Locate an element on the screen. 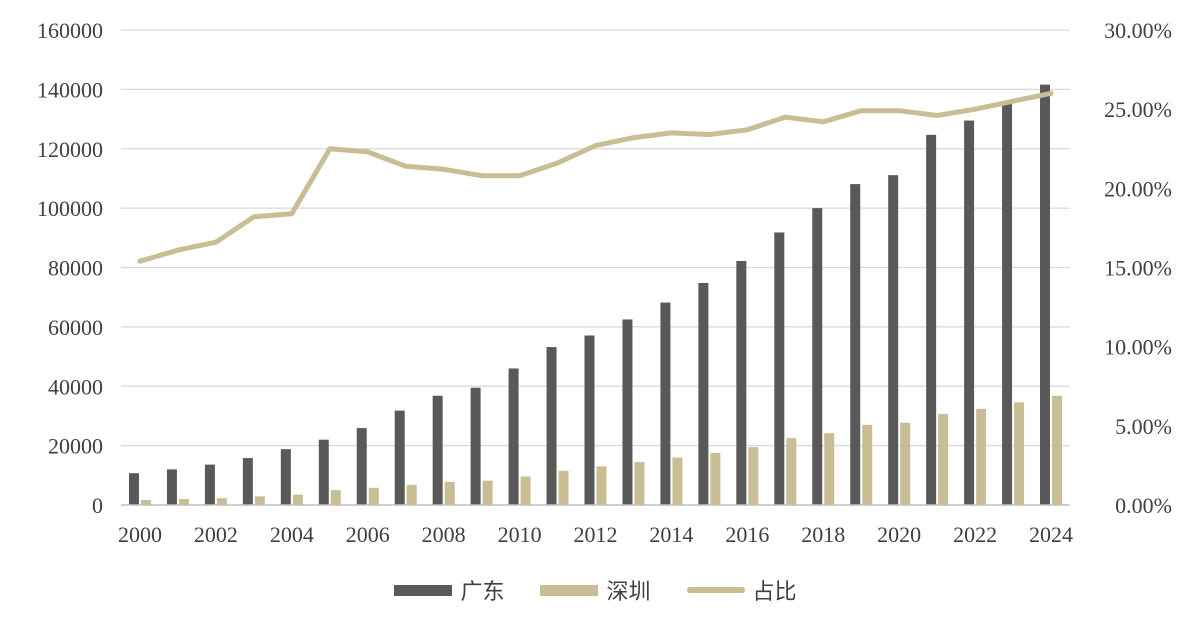  y2-tick-label: 25.00% is located at coordinates (1138, 109).